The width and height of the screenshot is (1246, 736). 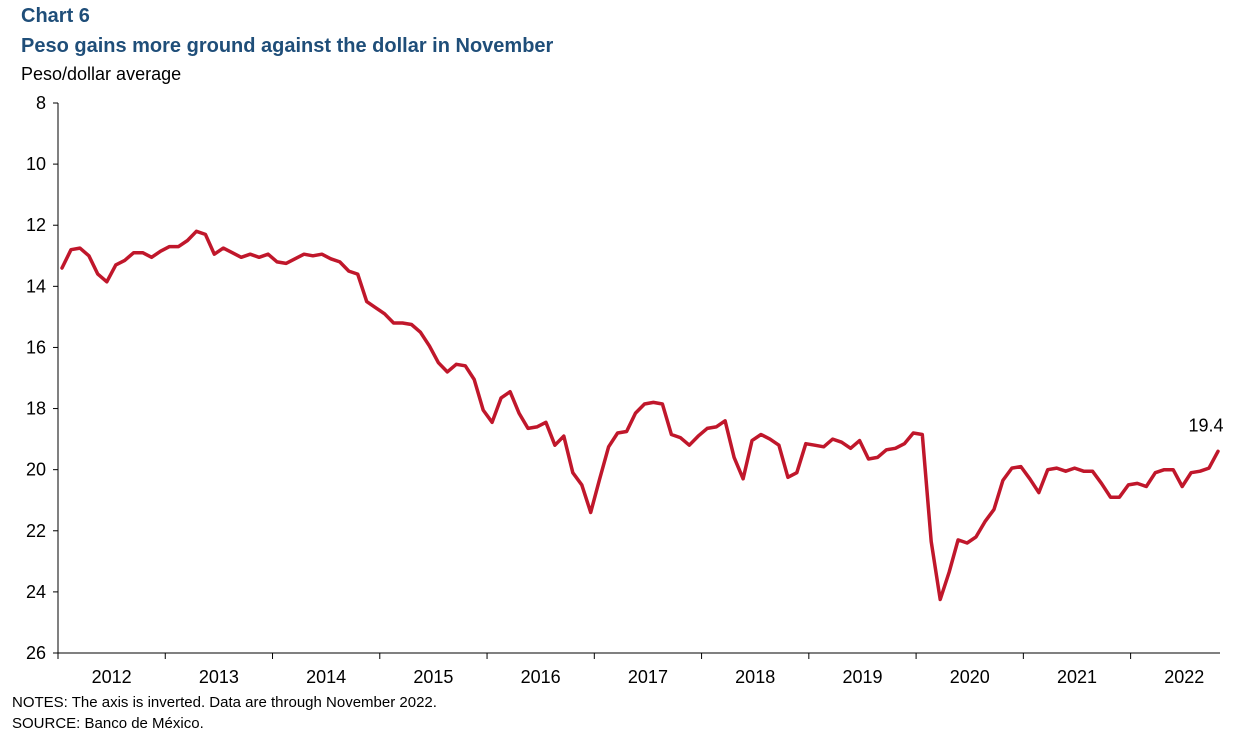 I want to click on x-tick-label: 2022, so click(x=1184, y=677).